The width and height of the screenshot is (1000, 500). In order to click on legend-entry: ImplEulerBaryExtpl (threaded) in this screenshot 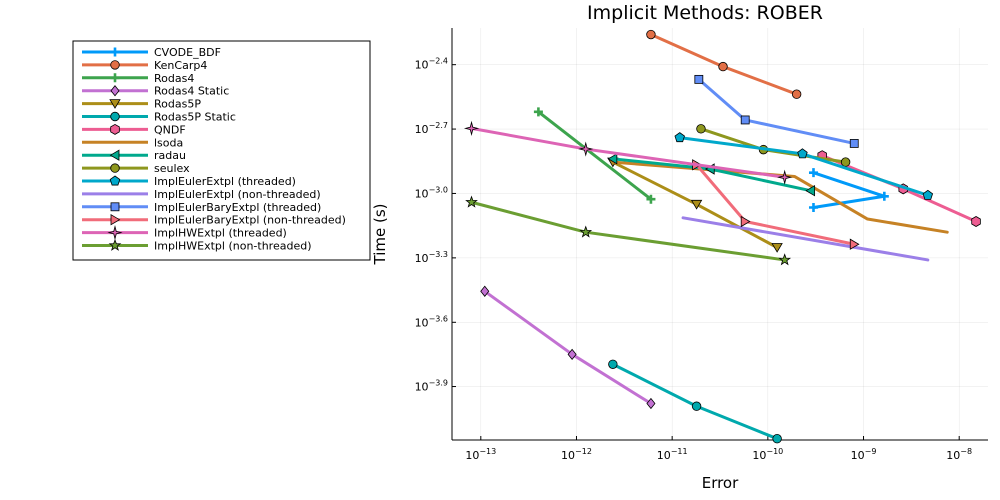, I will do `click(201, 207)`.